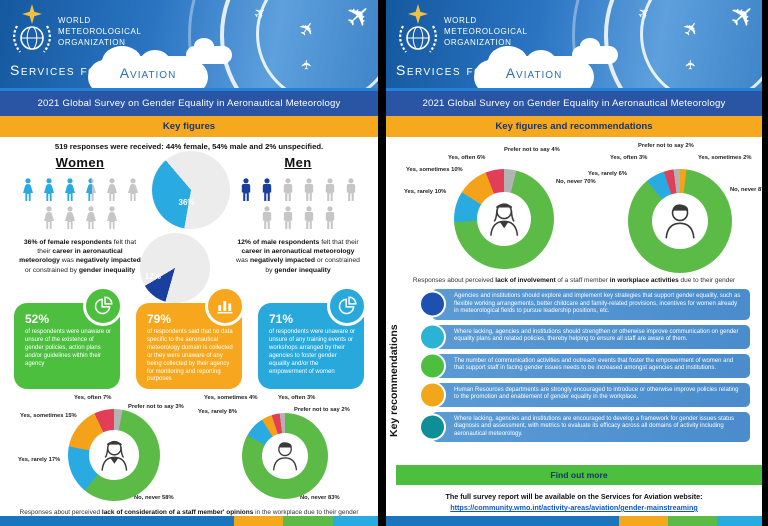 The height and width of the screenshot is (526, 768). What do you see at coordinates (189, 126) in the screenshot?
I see `section-title: Key figures` at bounding box center [189, 126].